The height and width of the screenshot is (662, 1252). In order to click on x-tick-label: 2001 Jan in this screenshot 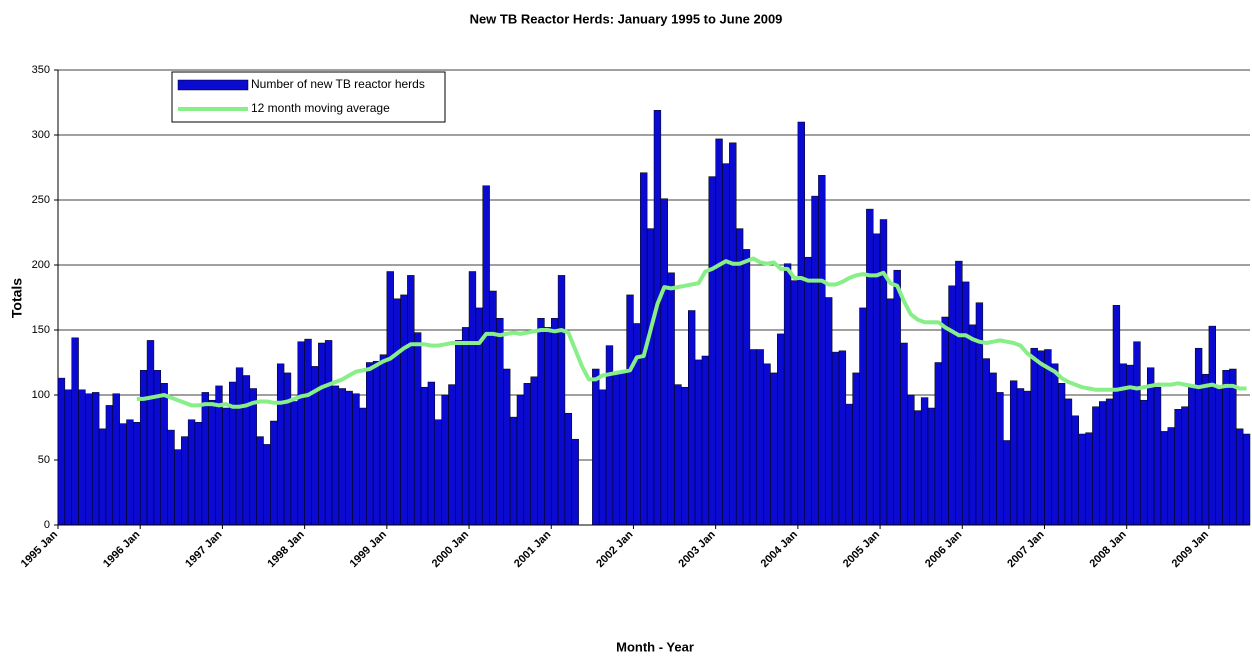, I will do `click(533, 549)`.